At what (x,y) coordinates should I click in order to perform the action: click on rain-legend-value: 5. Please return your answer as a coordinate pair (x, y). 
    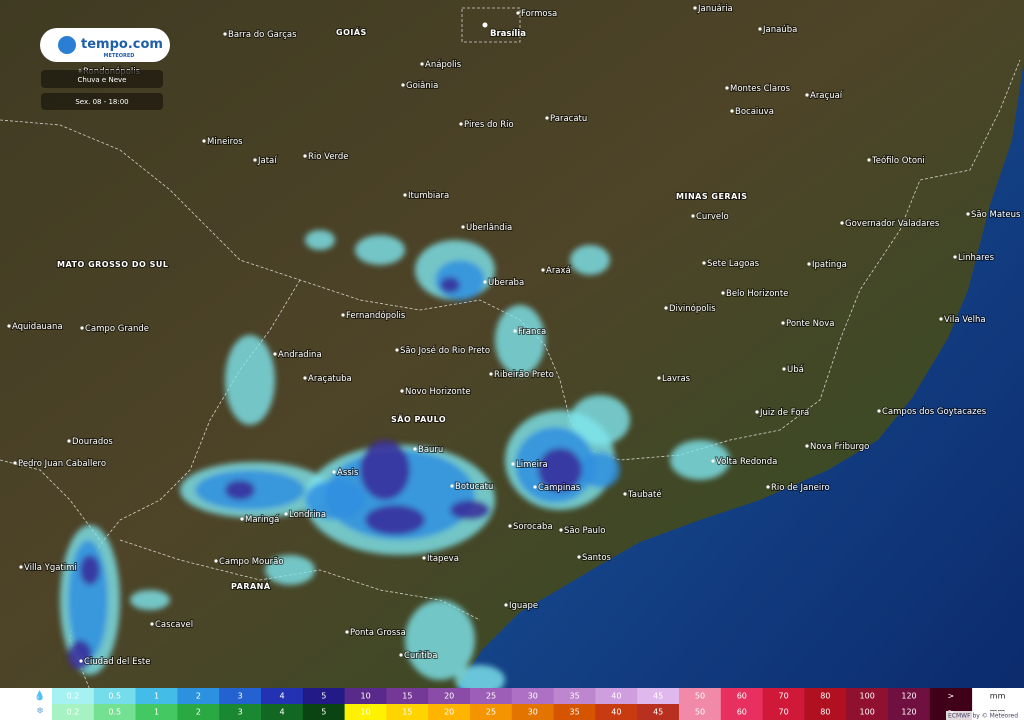
    Looking at the image, I should click on (323, 696).